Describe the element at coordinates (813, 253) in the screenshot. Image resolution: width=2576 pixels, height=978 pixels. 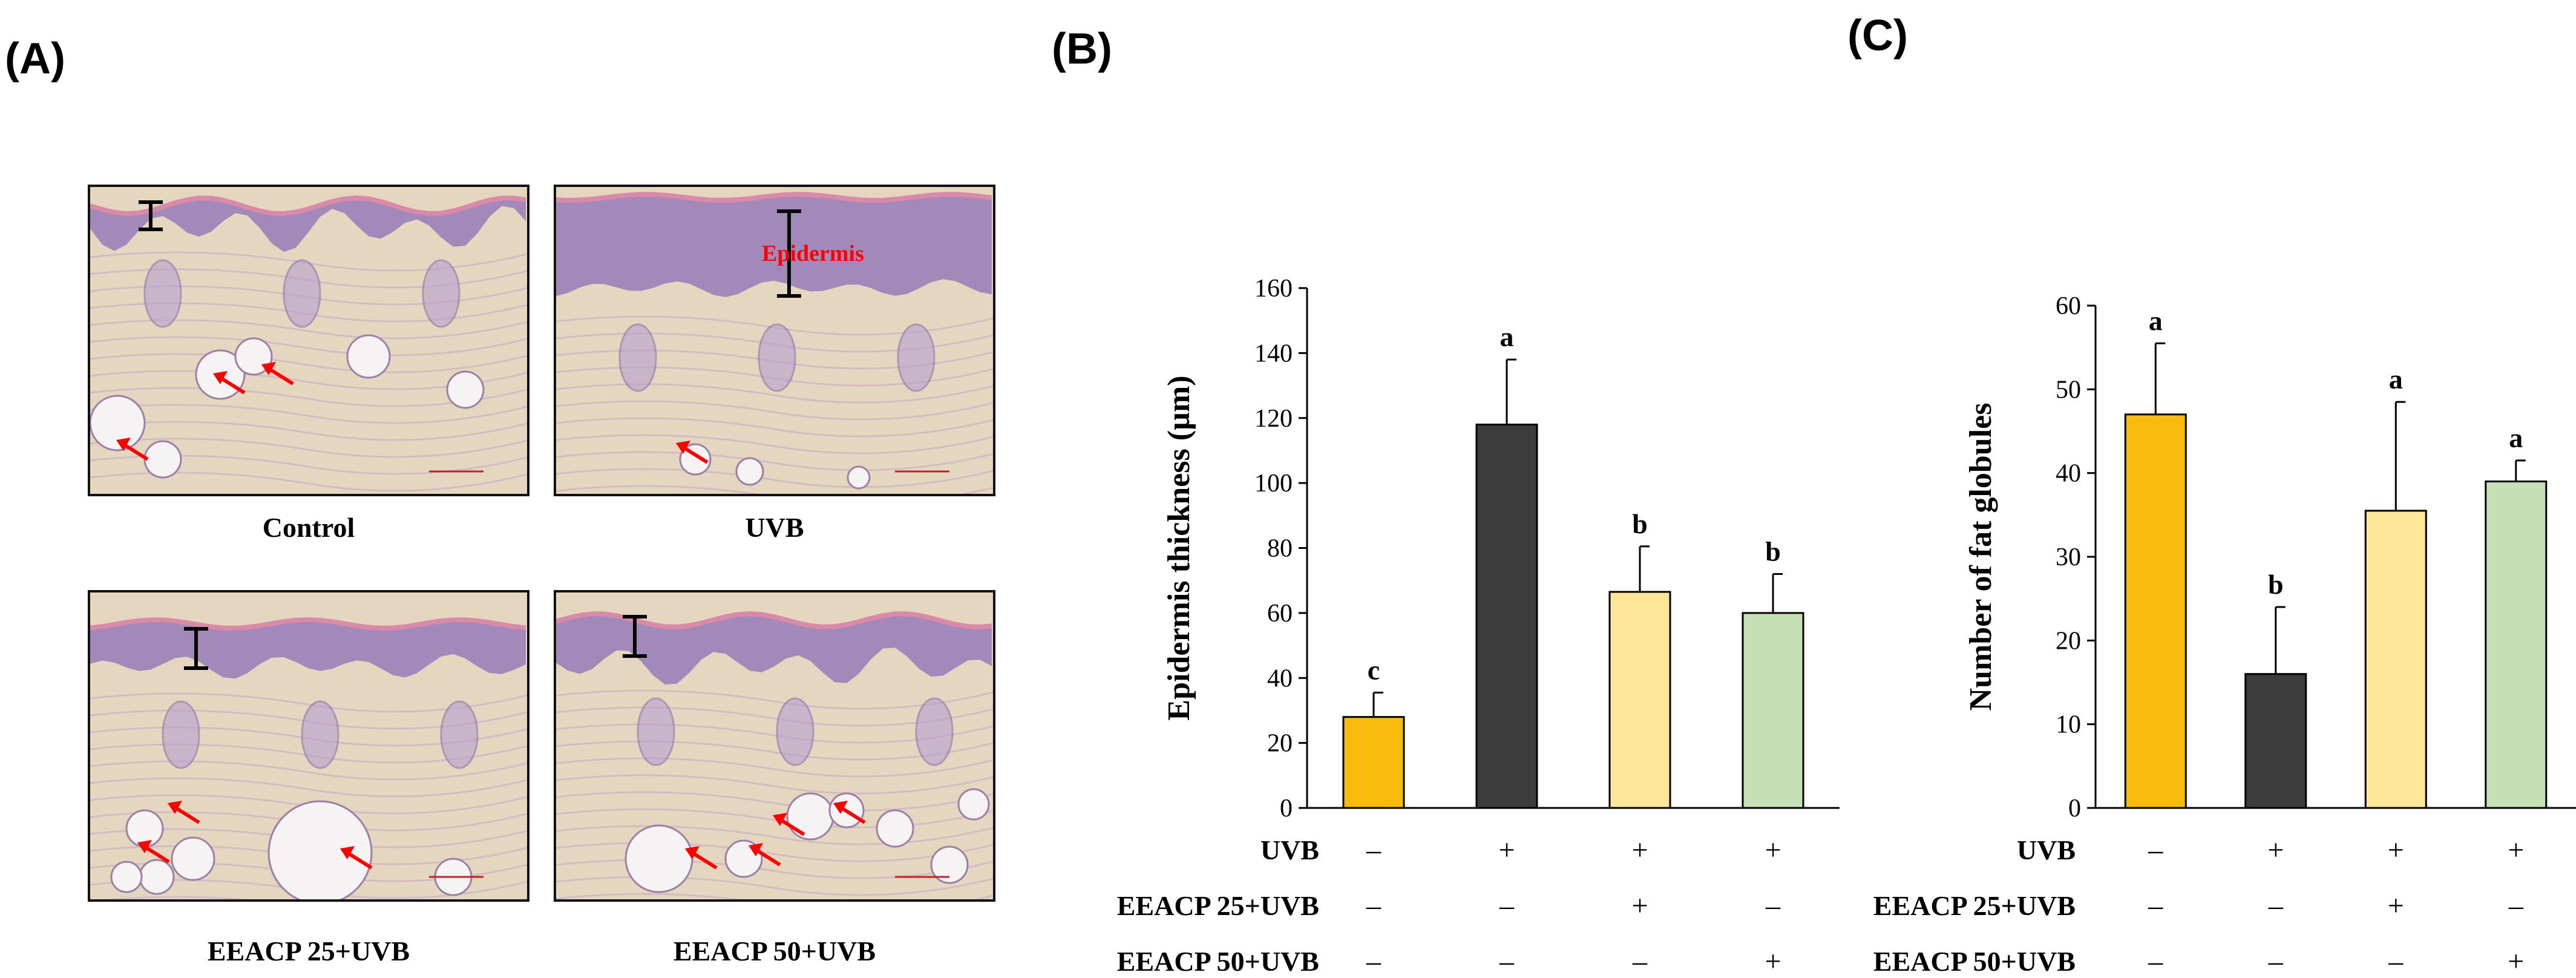
I see `epidermis-annotation: Epidermis` at that location.